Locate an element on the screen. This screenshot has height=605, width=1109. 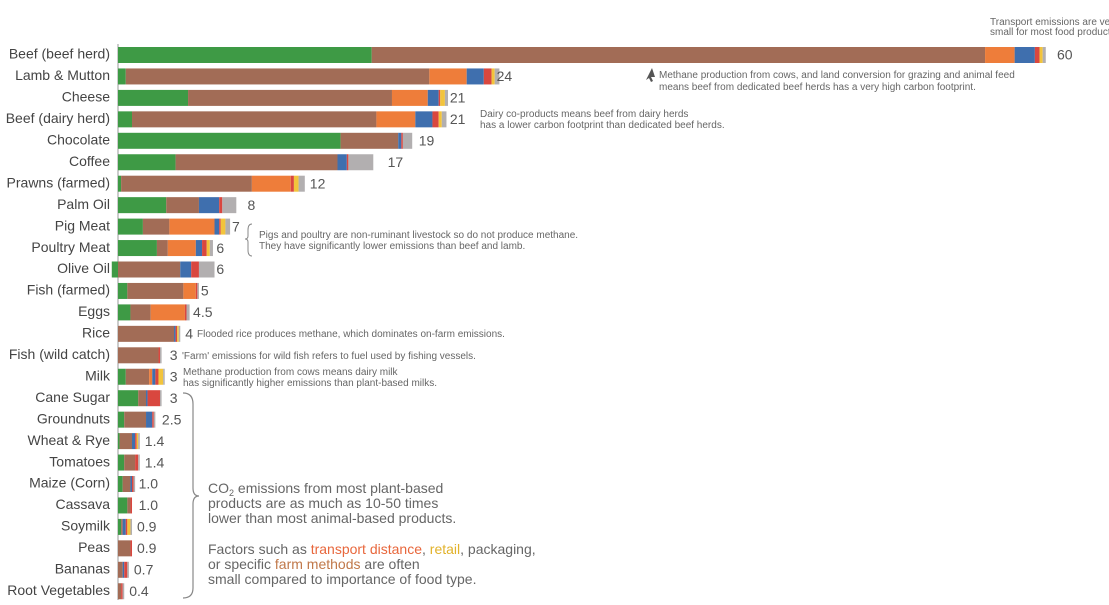
category-label: Cane Sugar is located at coordinates (72, 397).